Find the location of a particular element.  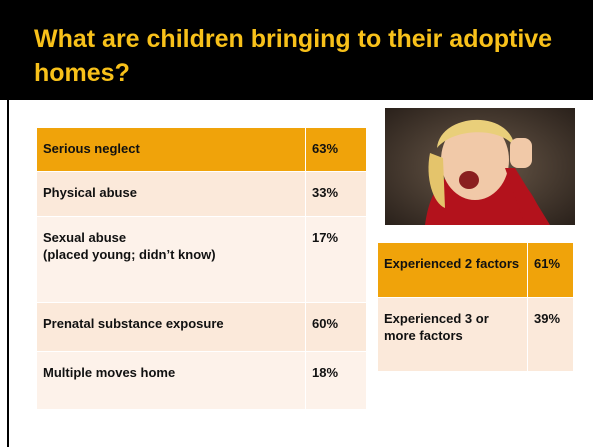

photo is located at coordinates (480, 166).